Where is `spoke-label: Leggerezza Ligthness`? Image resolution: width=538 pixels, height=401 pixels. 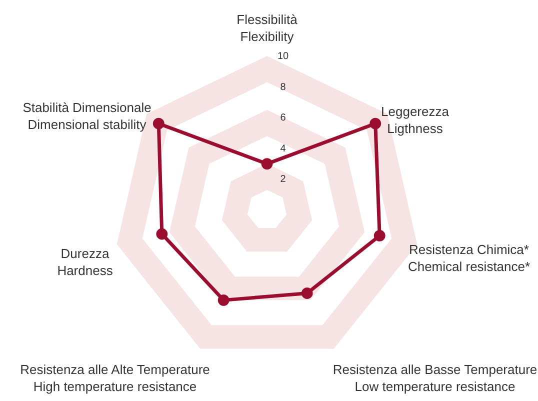
spoke-label: Leggerezza Ligthness is located at coordinates (415, 120).